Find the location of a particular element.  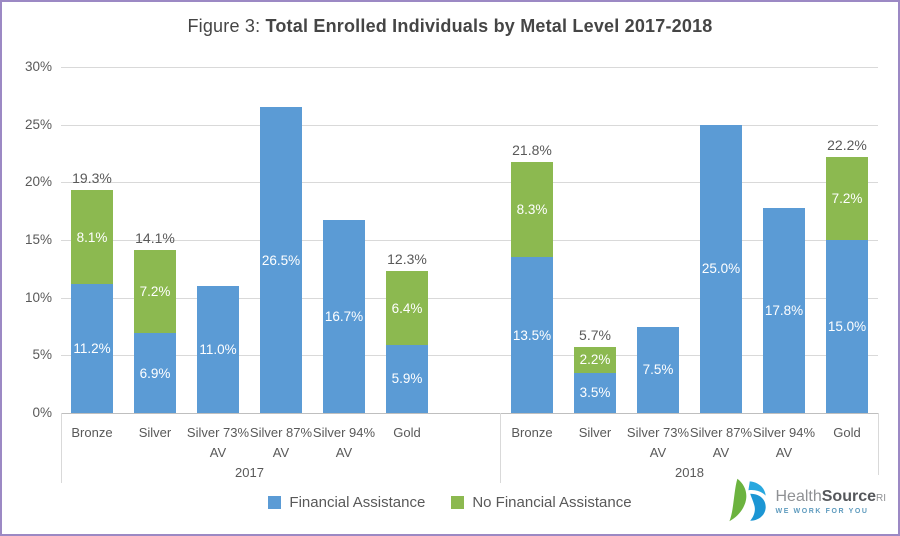

segment-financial-assistance: 25.0% is located at coordinates (721, 268).